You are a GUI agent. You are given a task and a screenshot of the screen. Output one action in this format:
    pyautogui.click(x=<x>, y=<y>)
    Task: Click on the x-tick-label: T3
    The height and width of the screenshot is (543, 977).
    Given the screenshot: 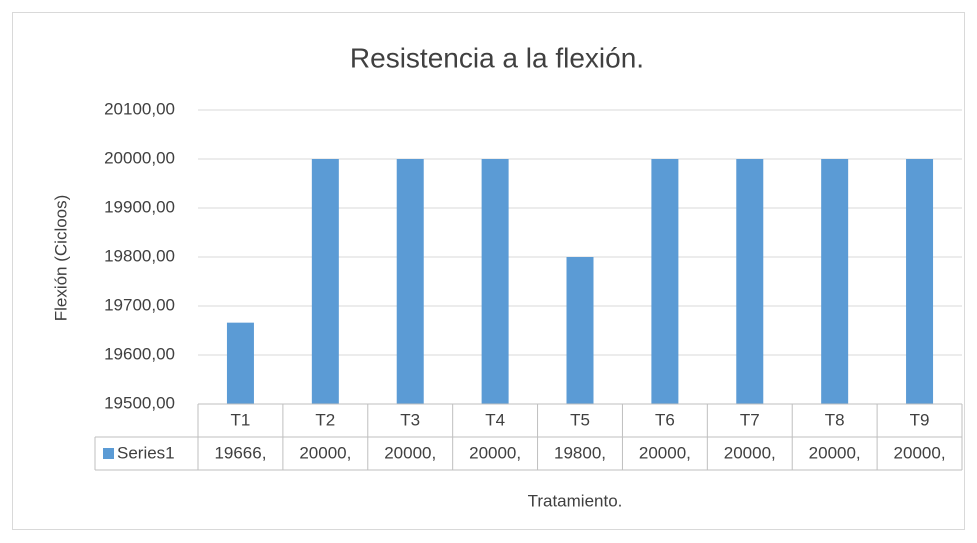 What is the action you would take?
    pyautogui.click(x=410, y=419)
    